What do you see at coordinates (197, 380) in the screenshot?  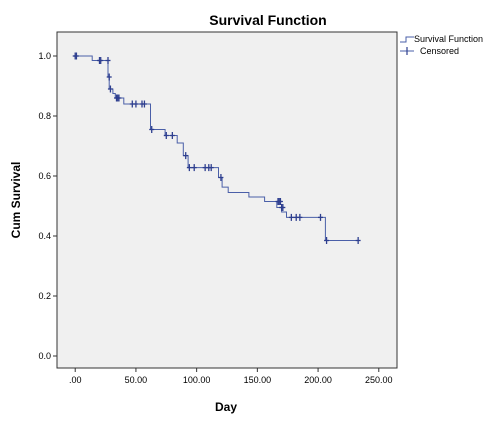 I see `x-tick-label: 100.00` at bounding box center [197, 380].